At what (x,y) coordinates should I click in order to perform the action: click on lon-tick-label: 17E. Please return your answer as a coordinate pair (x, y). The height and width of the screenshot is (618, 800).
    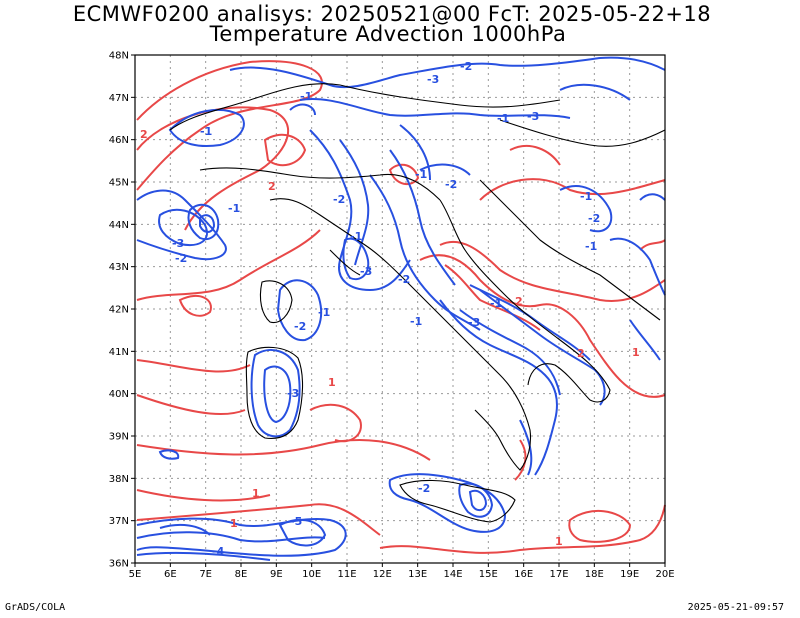
    Looking at the image, I should click on (558, 574).